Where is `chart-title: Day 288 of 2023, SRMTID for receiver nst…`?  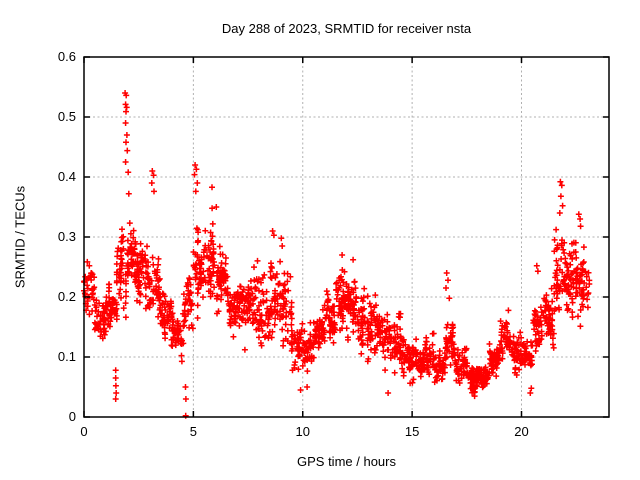 chart-title: Day 288 of 2023, SRMTID for receiver nst… is located at coordinates (346, 28).